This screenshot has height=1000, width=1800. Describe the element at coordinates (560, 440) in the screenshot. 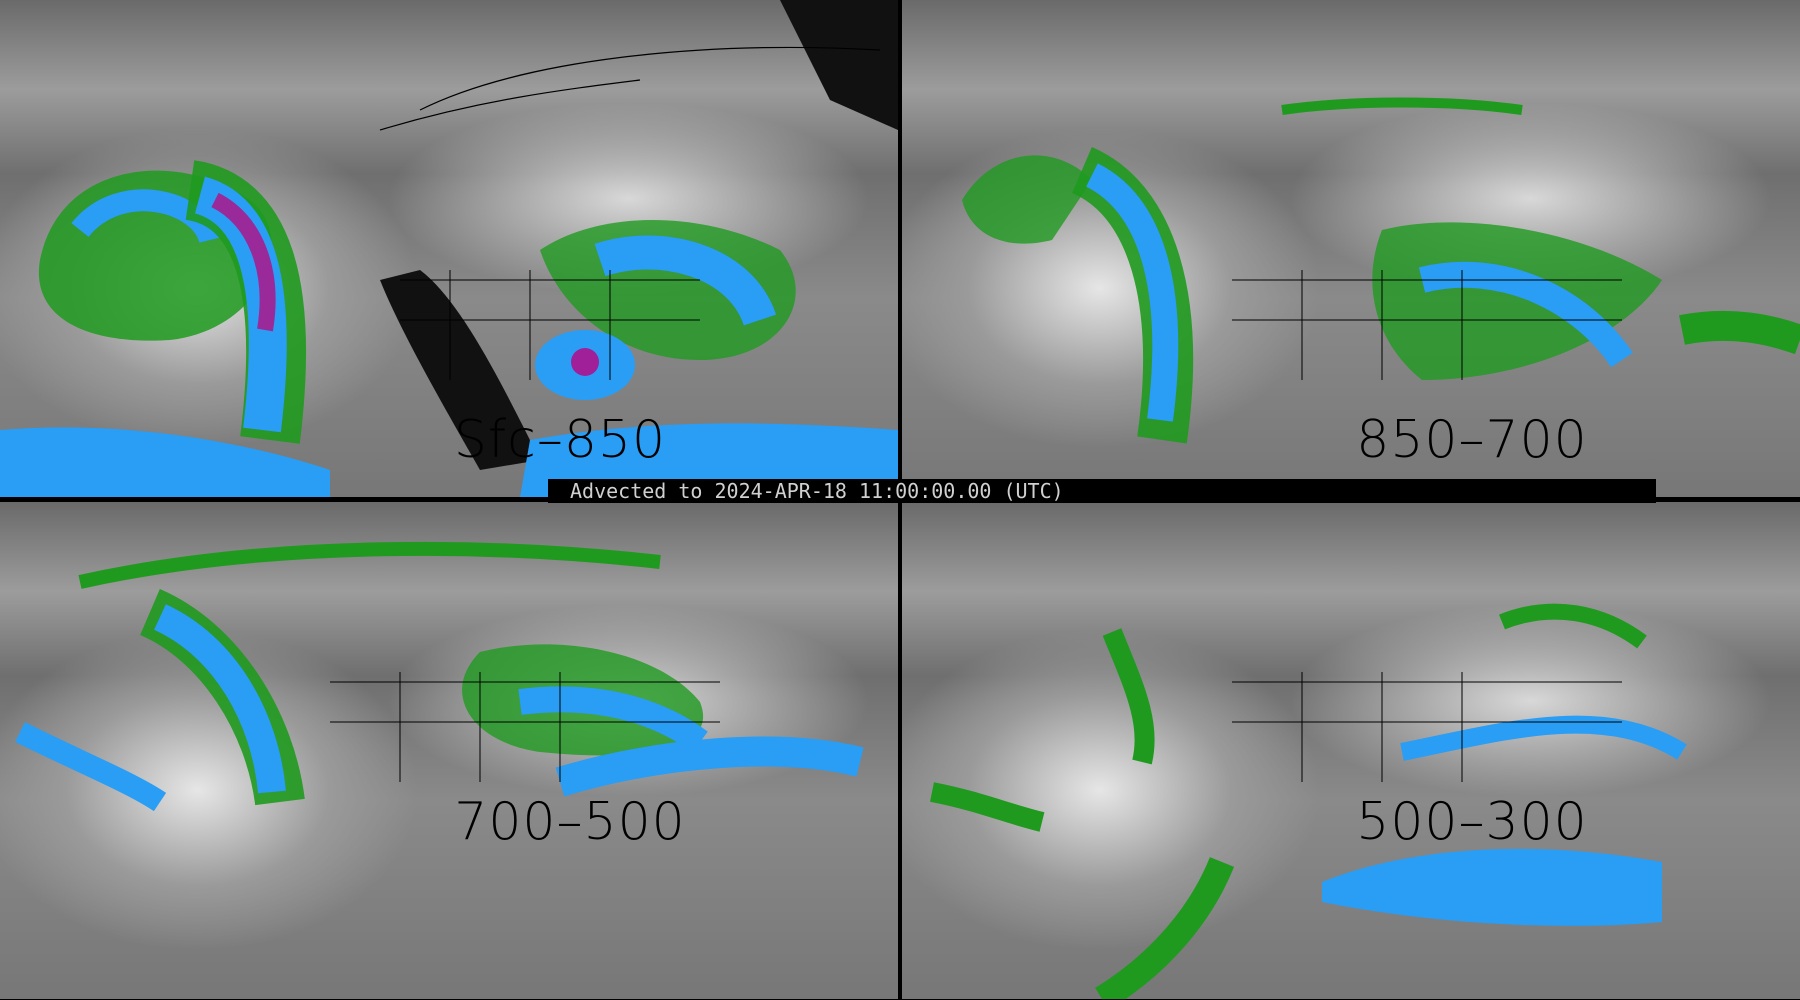

I see `panel-label: Sfc–850` at that location.